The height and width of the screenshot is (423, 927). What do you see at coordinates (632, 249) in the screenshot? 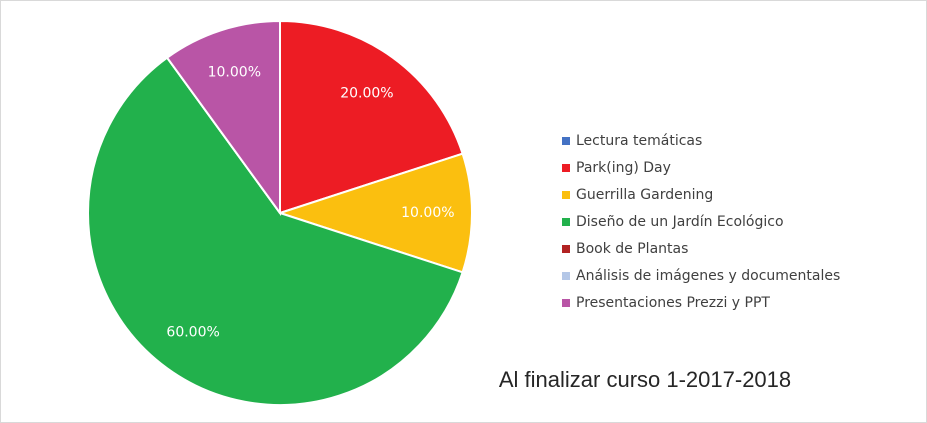
I see `legend-label: Book de Plantas` at bounding box center [632, 249].